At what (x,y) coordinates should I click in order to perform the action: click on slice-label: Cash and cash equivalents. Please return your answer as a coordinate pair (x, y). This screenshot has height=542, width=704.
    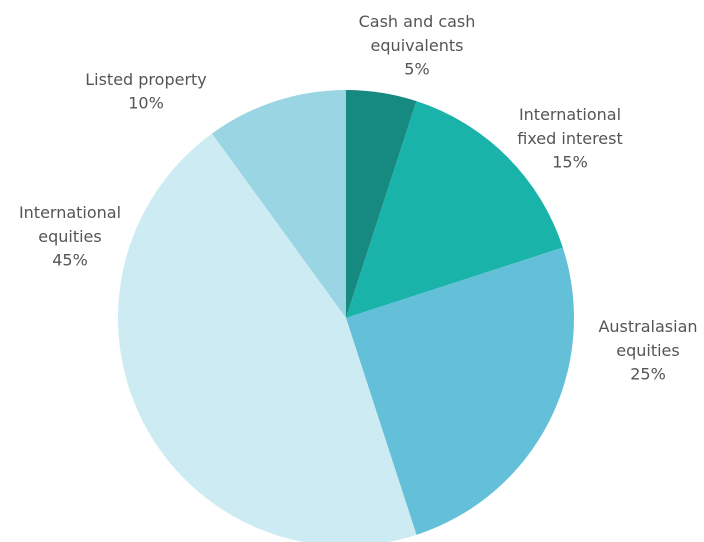
    Looking at the image, I should click on (417, 33).